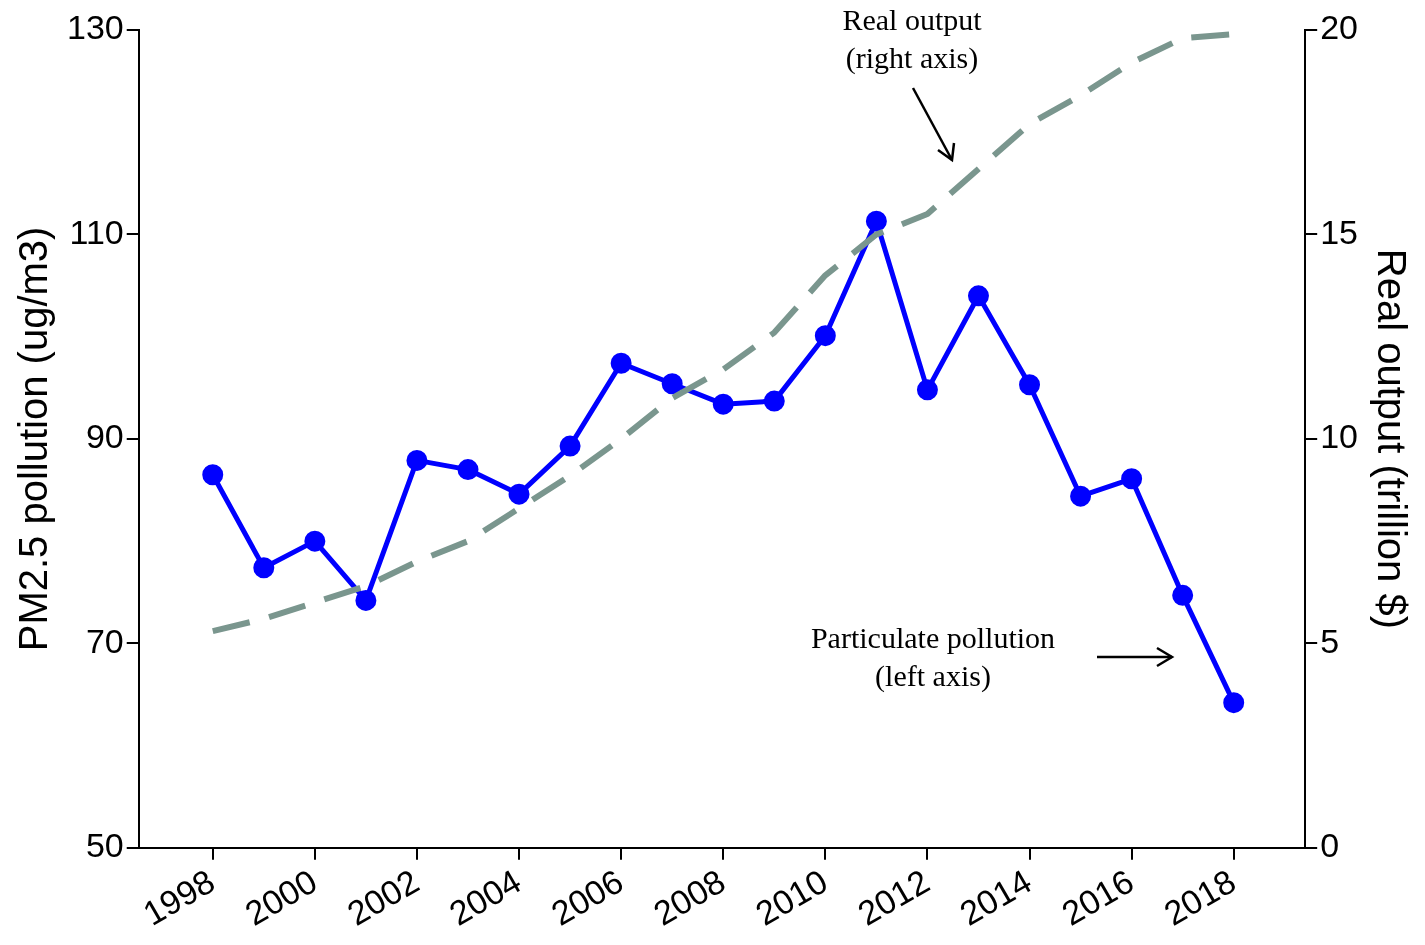 The height and width of the screenshot is (945, 1425). Describe the element at coordinates (1330, 640) in the screenshot. I see `y2-tick-label: 5` at that location.